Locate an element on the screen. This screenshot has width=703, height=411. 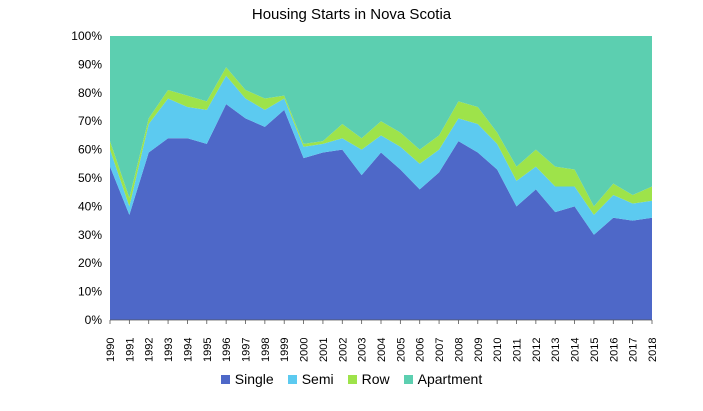
legend-label: Single is located at coordinates (254, 379).